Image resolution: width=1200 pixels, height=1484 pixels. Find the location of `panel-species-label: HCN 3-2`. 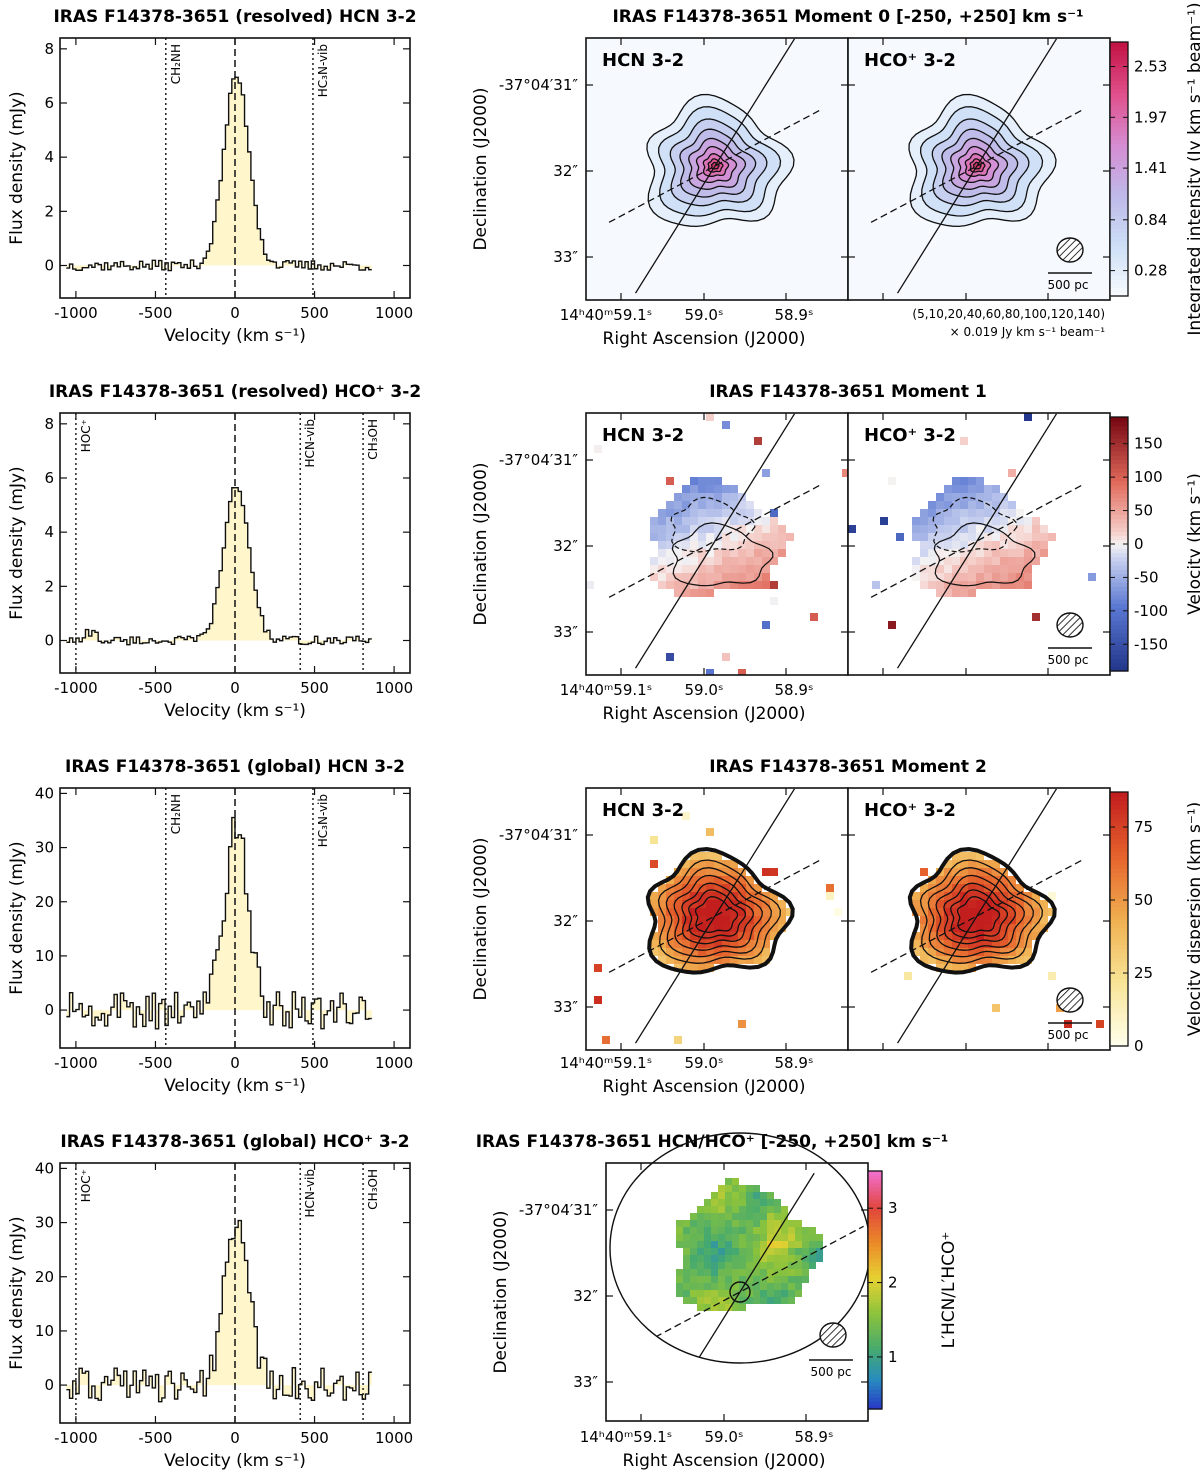

panel-species-label: HCN 3-2 is located at coordinates (643, 435).